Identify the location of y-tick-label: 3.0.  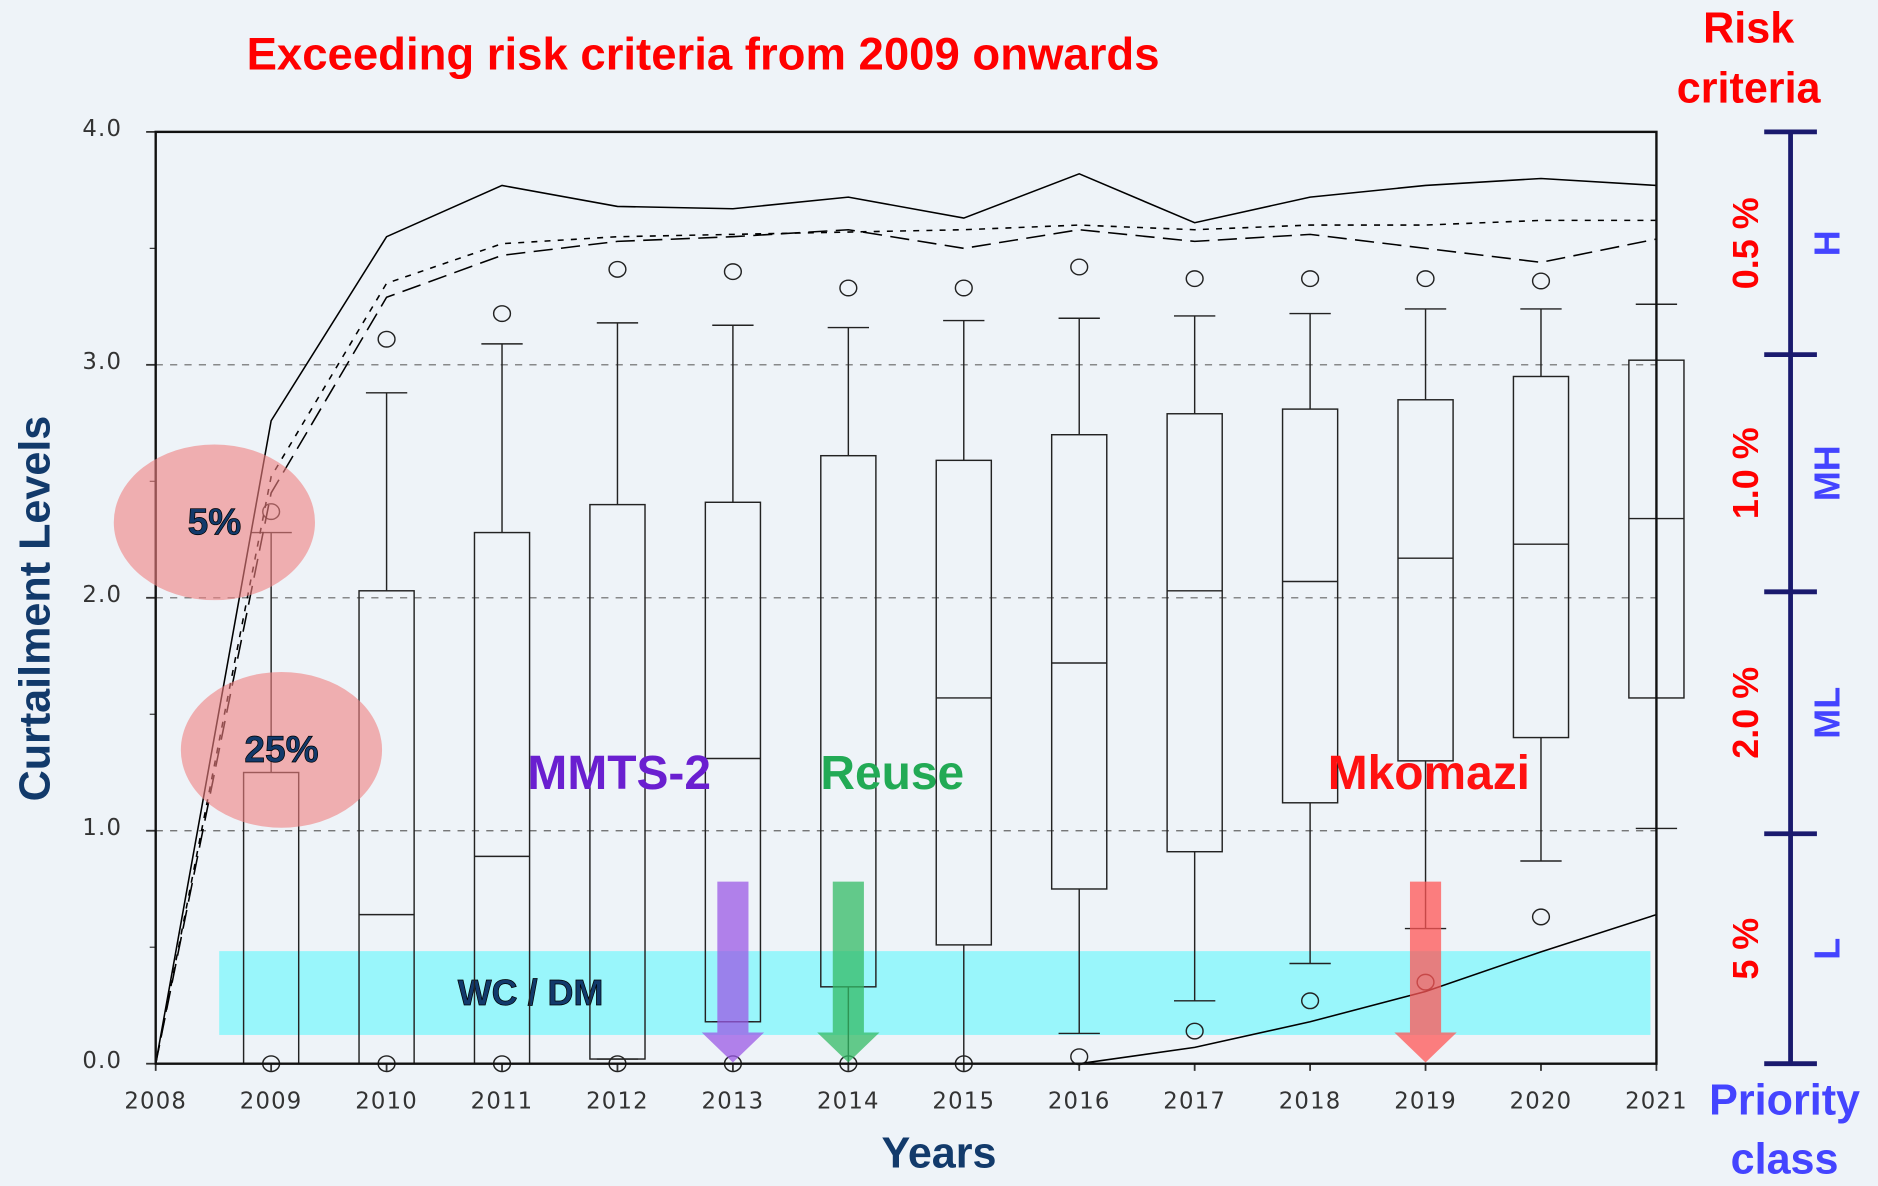
(102, 362).